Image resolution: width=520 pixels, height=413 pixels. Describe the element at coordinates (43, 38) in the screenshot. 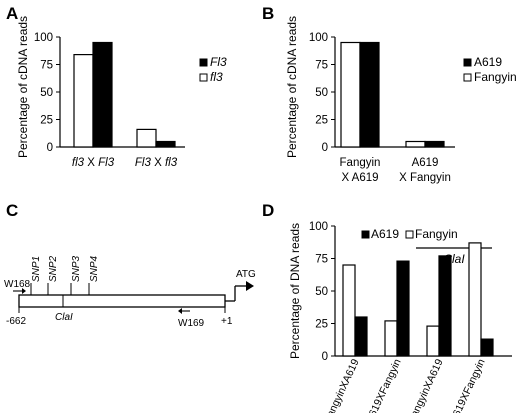

I see `panel-a-y-tick-label: 100` at that location.